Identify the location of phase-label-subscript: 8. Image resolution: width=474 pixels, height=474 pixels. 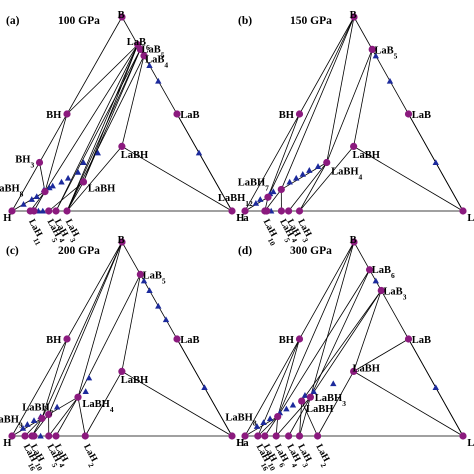
(255, 422).